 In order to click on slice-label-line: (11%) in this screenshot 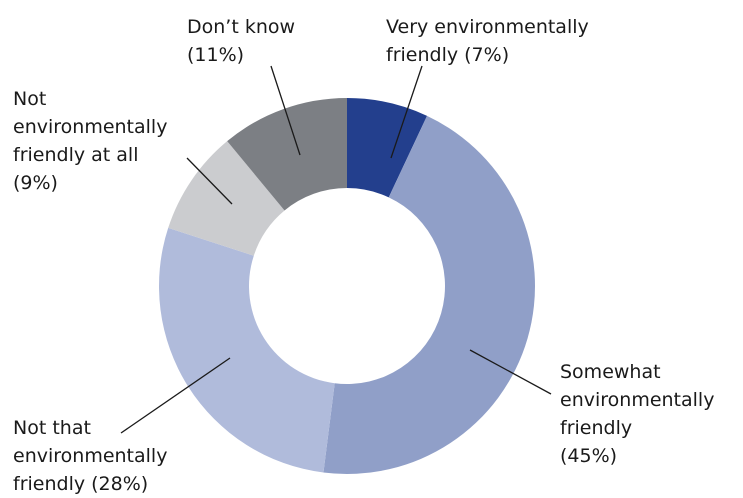, I will do `click(215, 55)`.